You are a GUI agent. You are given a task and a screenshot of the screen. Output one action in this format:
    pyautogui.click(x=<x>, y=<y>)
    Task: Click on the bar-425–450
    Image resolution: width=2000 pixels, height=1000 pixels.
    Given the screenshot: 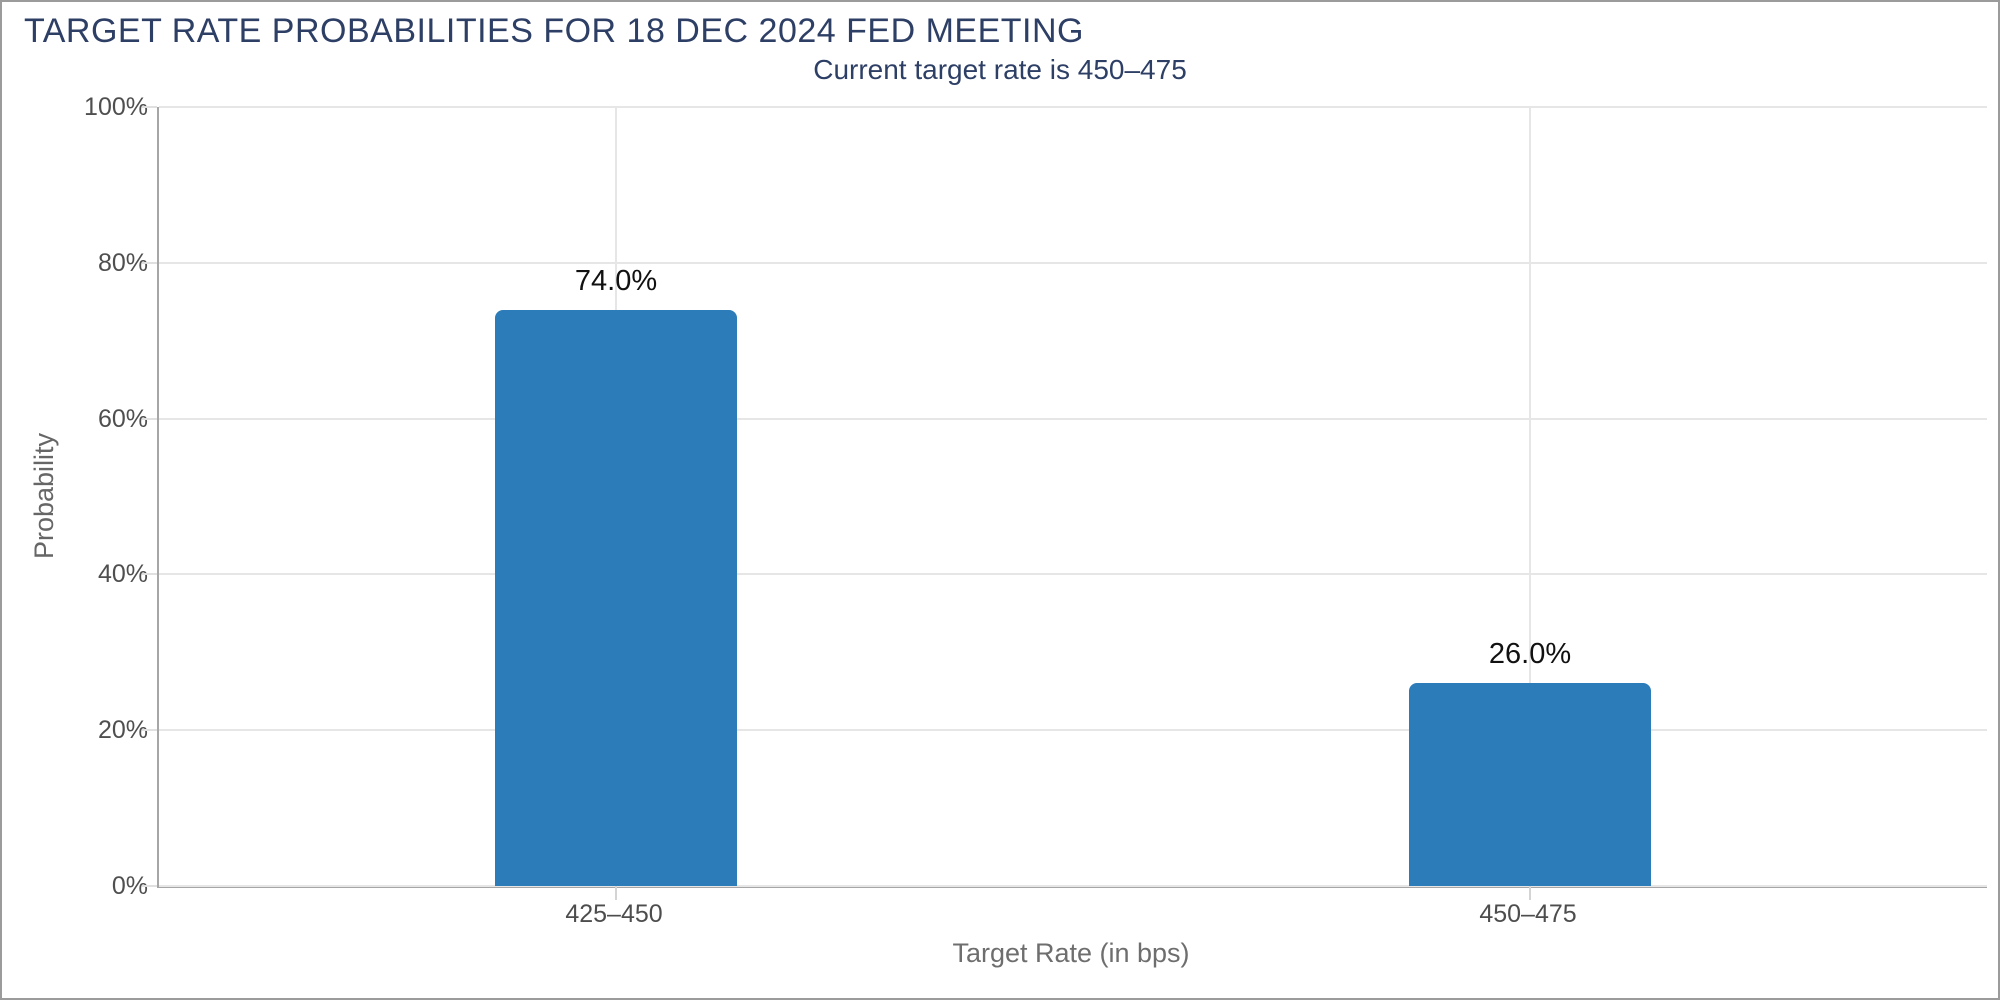 What is the action you would take?
    pyautogui.click(x=616, y=597)
    